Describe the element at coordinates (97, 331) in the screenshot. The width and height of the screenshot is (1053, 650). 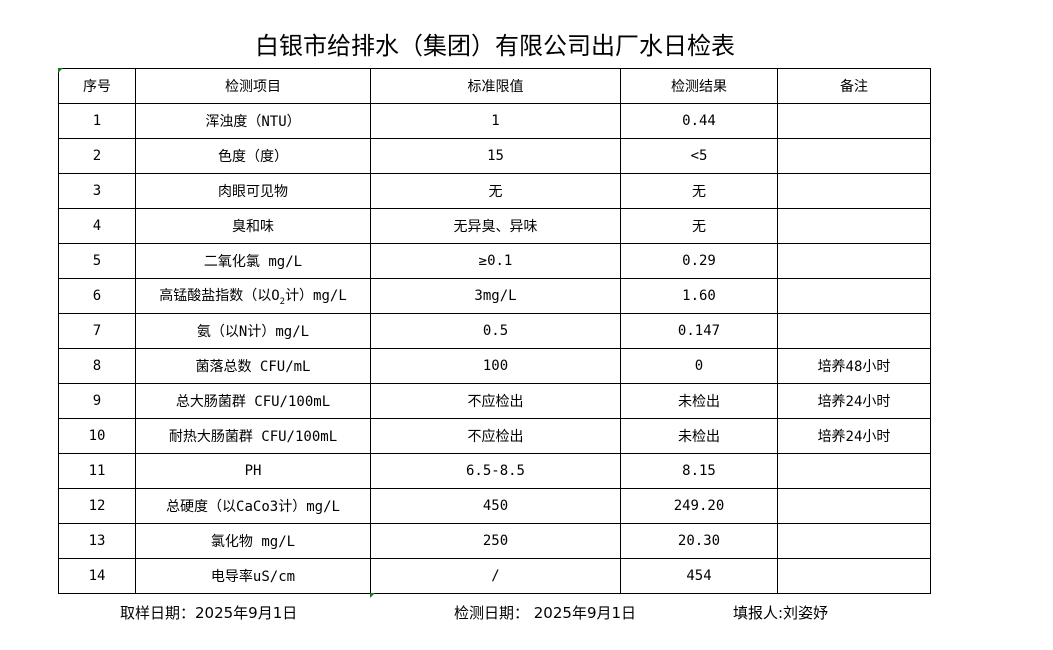
I see `cell-no: 7` at that location.